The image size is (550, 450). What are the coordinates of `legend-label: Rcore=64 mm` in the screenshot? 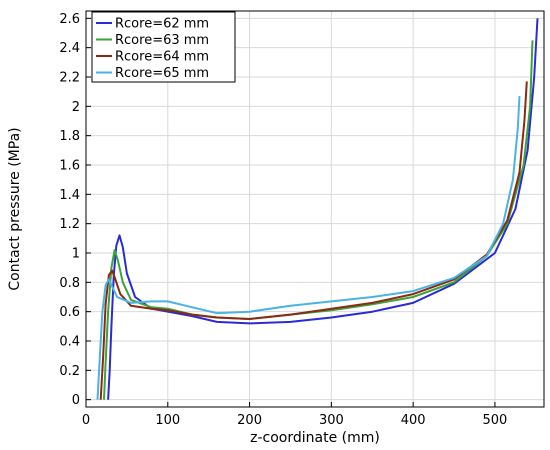 It's located at (162, 57).